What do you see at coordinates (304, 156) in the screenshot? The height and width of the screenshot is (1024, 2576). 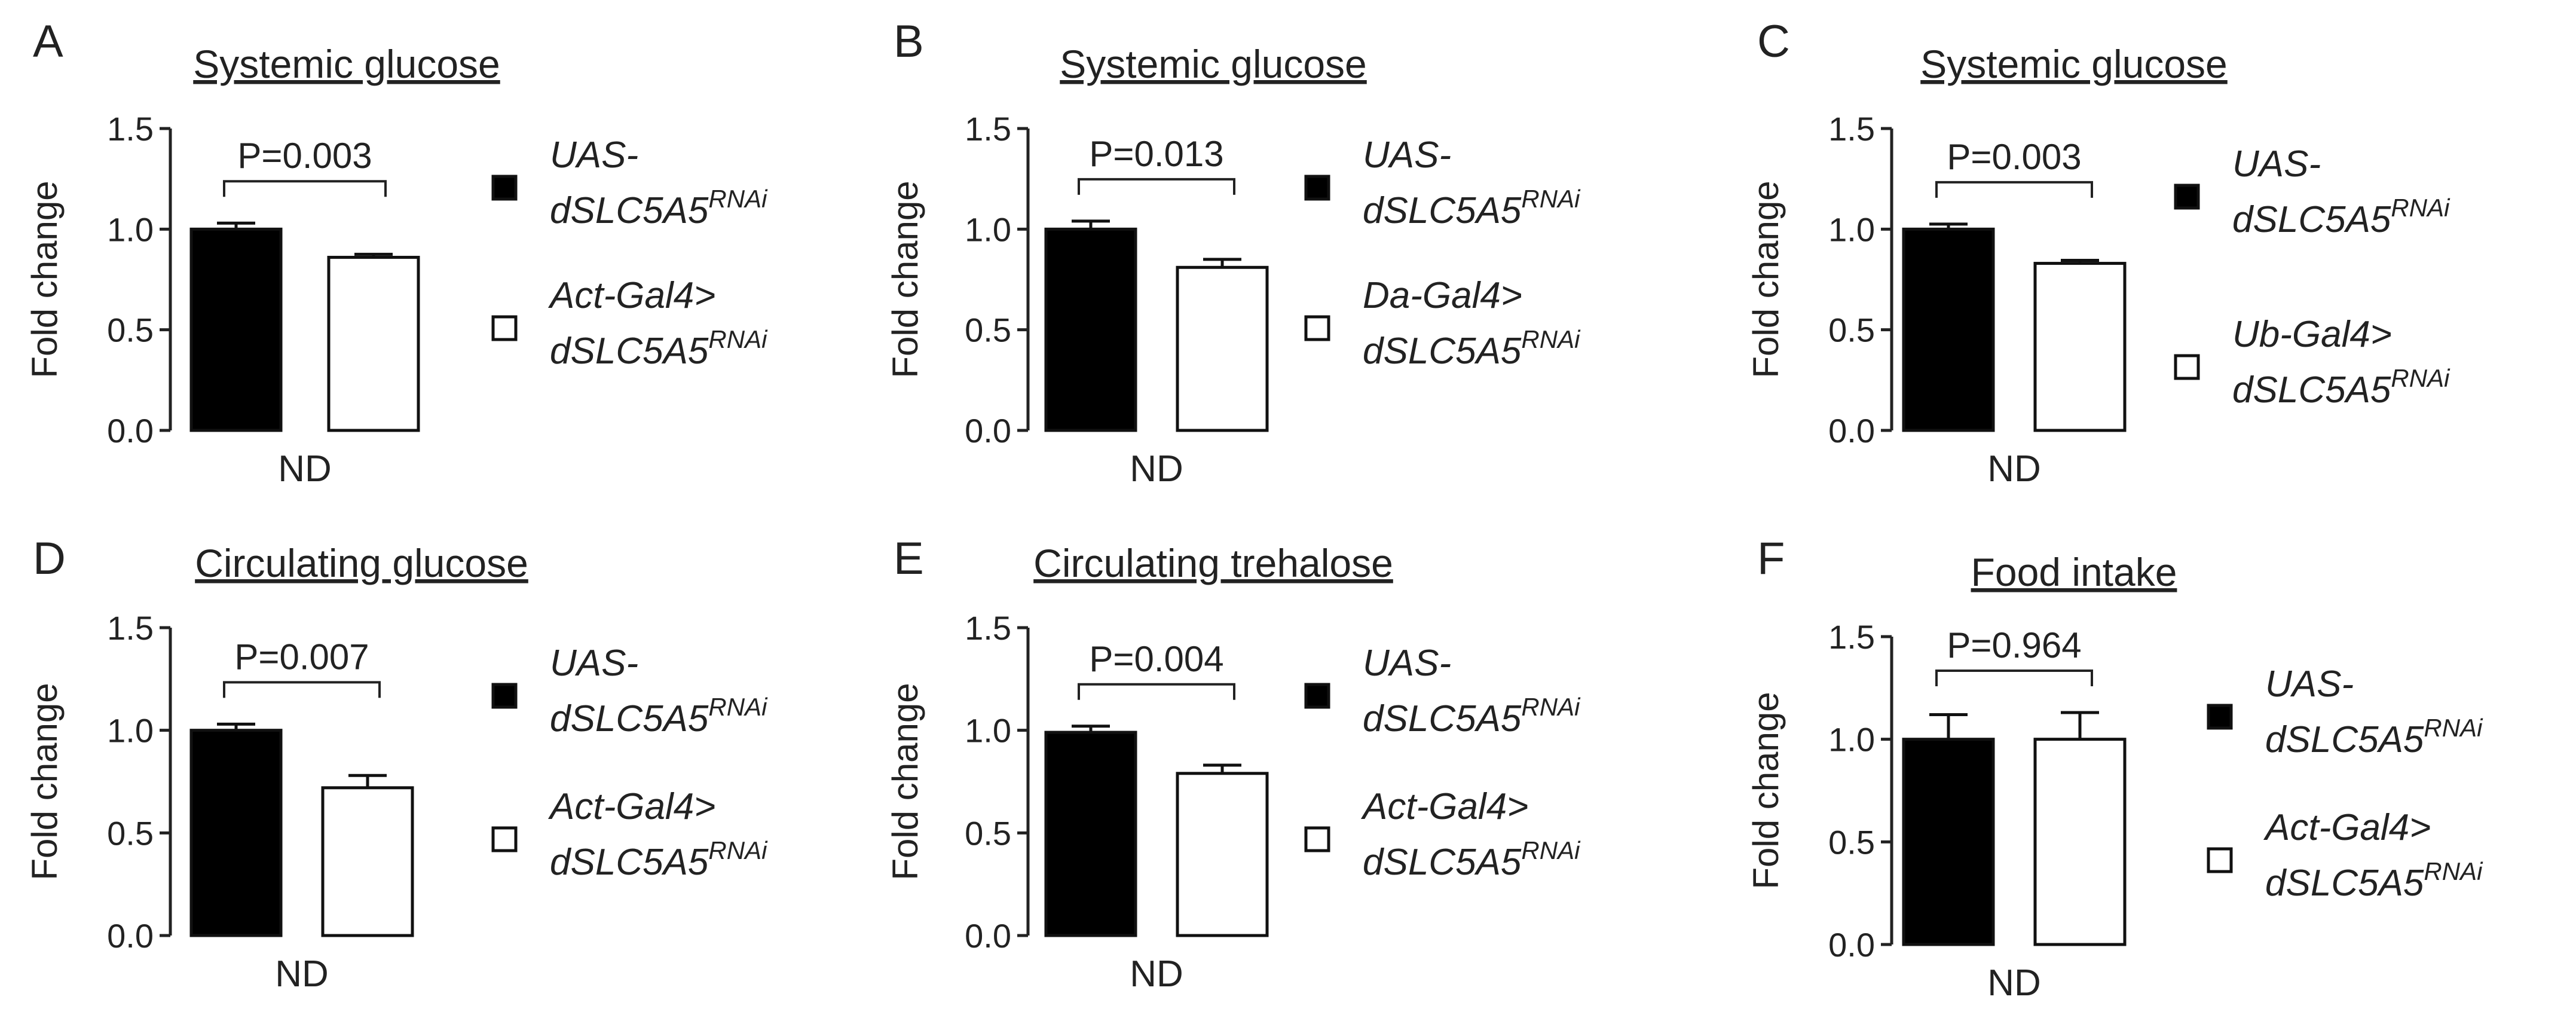 I see `p-value-label: P=0.003` at bounding box center [304, 156].